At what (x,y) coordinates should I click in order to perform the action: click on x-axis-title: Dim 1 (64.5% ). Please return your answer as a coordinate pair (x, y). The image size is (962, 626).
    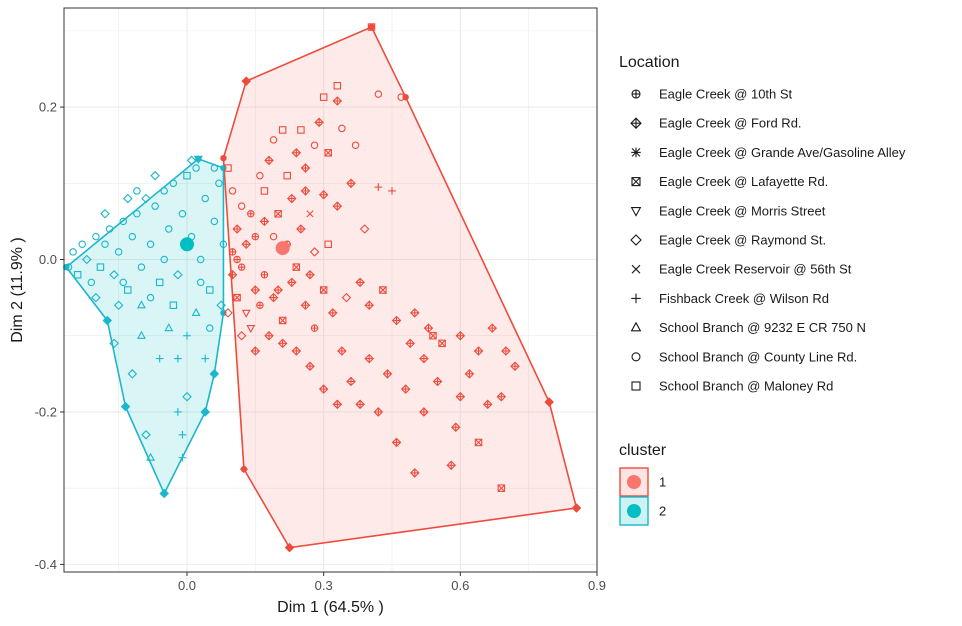
    Looking at the image, I should click on (330, 607).